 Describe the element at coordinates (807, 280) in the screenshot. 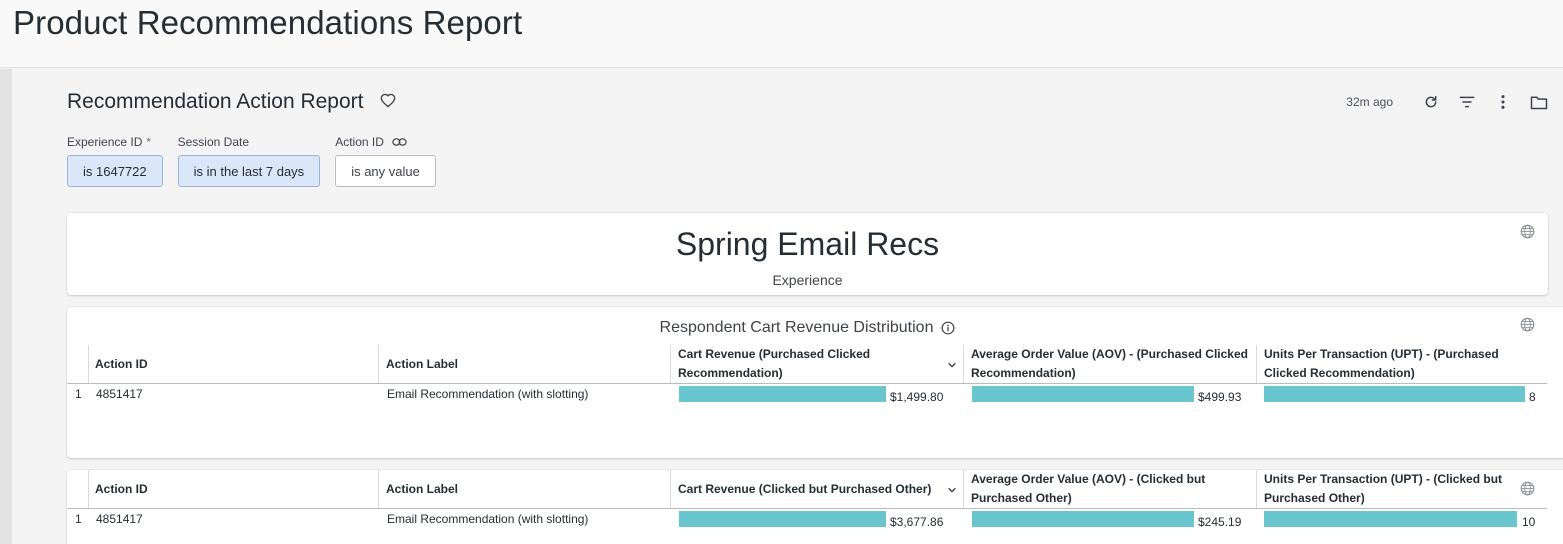

I see `experience-label: Experience` at that location.